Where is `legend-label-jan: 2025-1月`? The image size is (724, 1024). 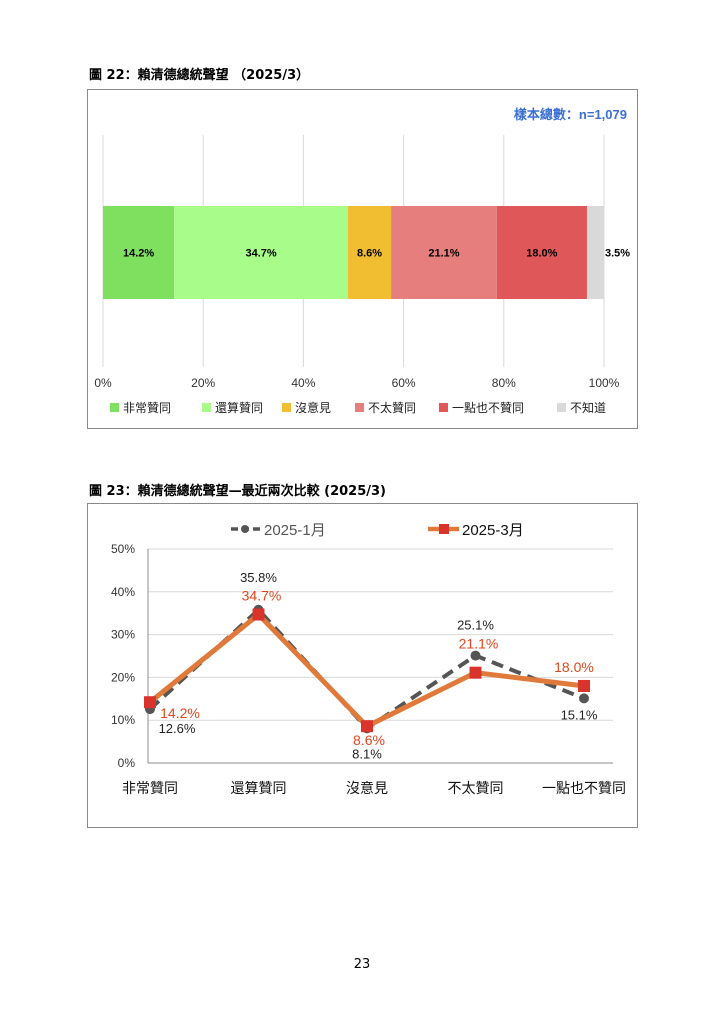
legend-label-jan: 2025-1月 is located at coordinates (295, 530).